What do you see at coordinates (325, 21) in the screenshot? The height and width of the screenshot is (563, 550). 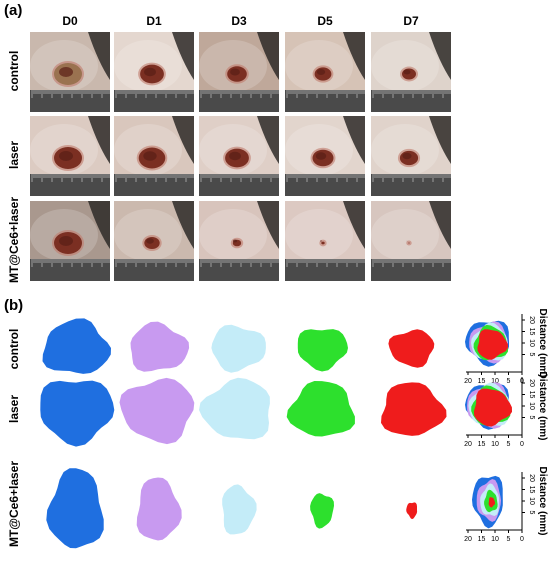 I see `day-header-d5: D5` at bounding box center [325, 21].